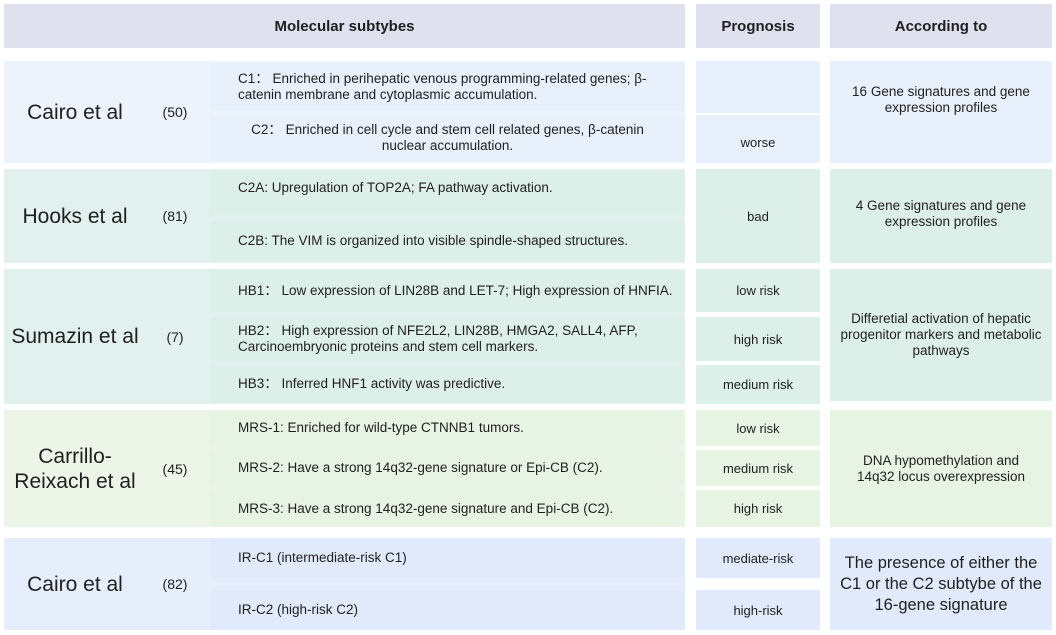 The height and width of the screenshot is (635, 1056). What do you see at coordinates (447, 558) in the screenshot?
I see `subtype-cell: IR-C1 (intermediate-risk C1)` at bounding box center [447, 558].